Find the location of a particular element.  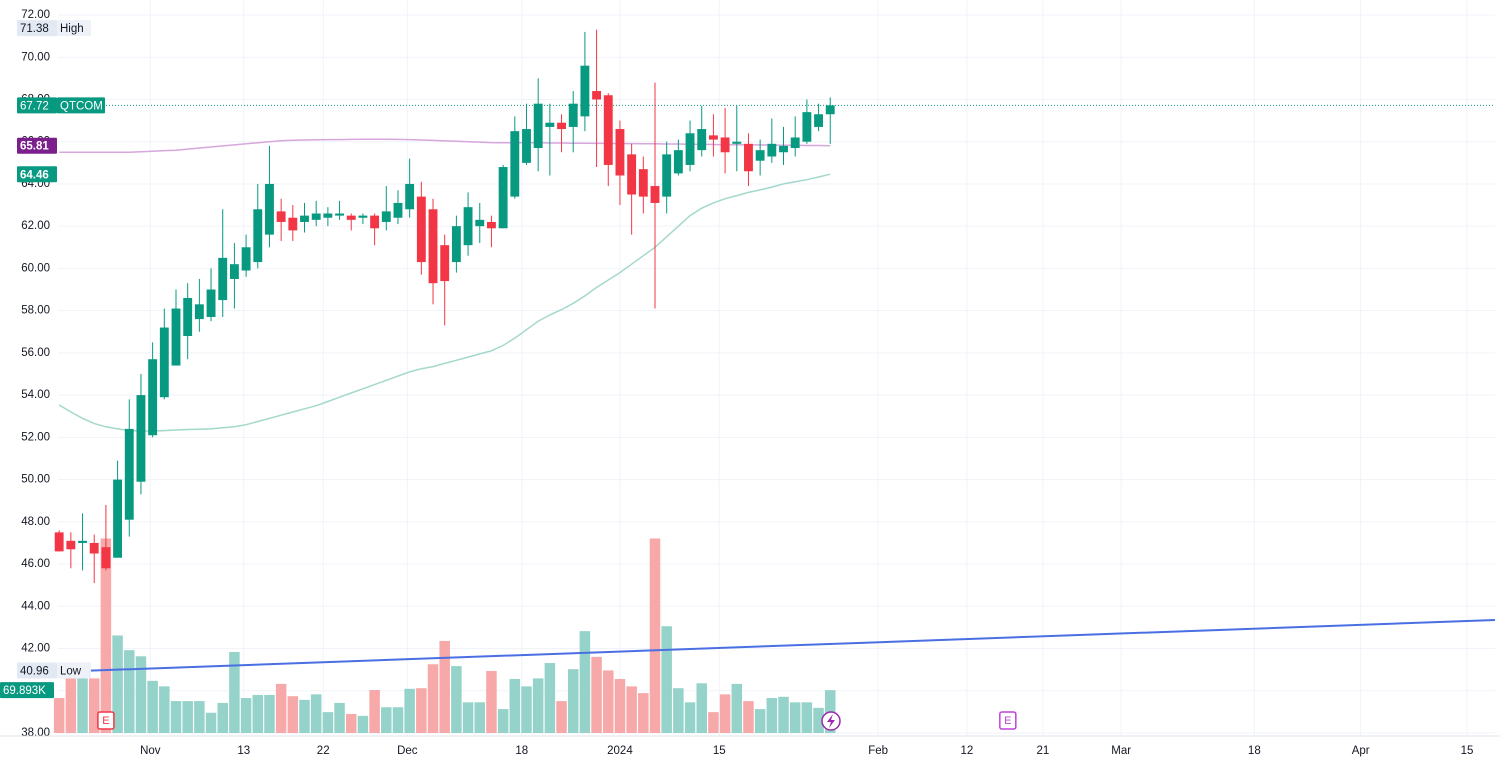

y-tick-label: 72.00 is located at coordinates (35, 15).